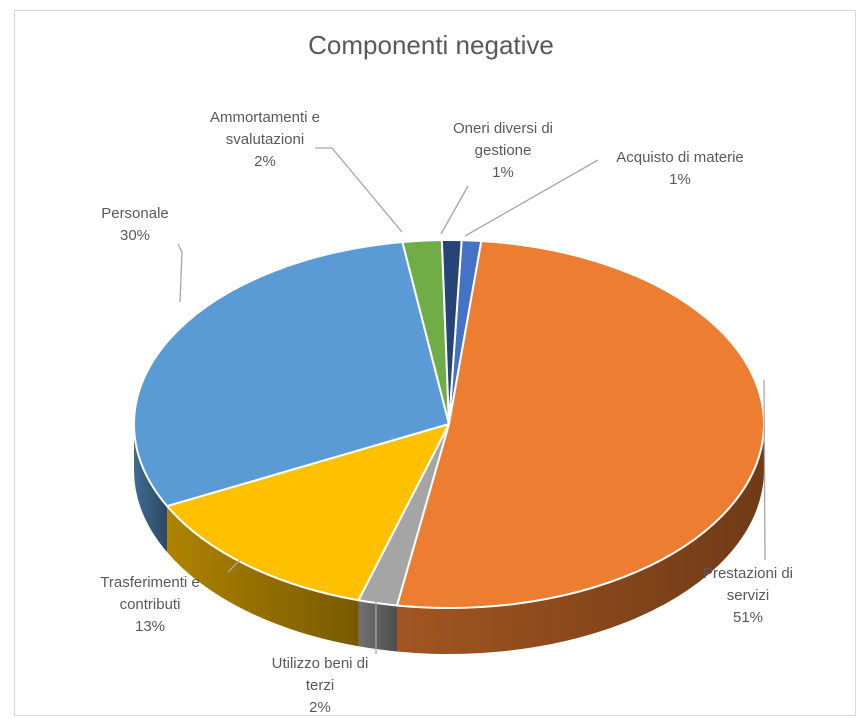  I want to click on slice-label-line: Acquisto di materie, so click(680, 157).